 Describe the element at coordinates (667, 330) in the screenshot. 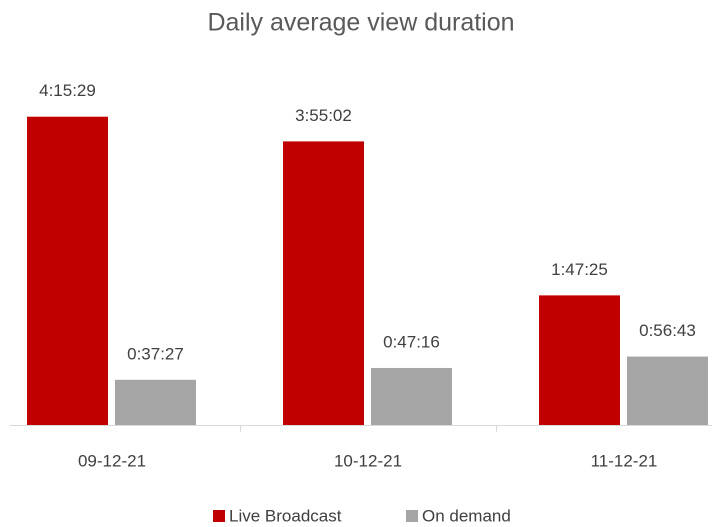

I see `data-label: 0:56:43` at that location.